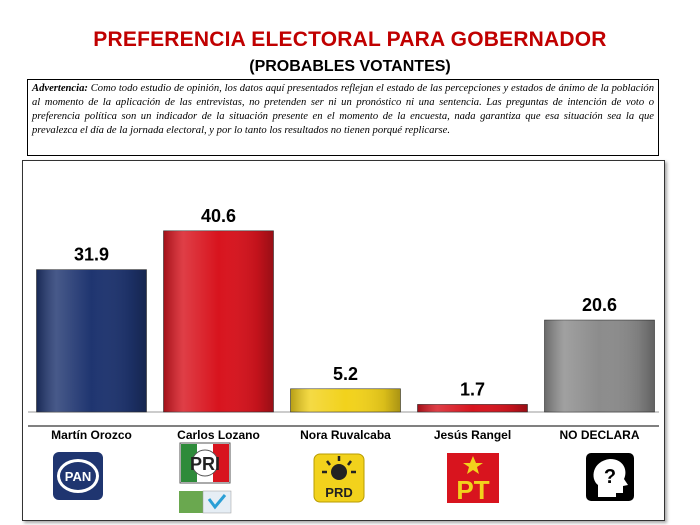 The width and height of the screenshot is (700, 525). I want to click on pan-logo-text: PAN, so click(78, 476).